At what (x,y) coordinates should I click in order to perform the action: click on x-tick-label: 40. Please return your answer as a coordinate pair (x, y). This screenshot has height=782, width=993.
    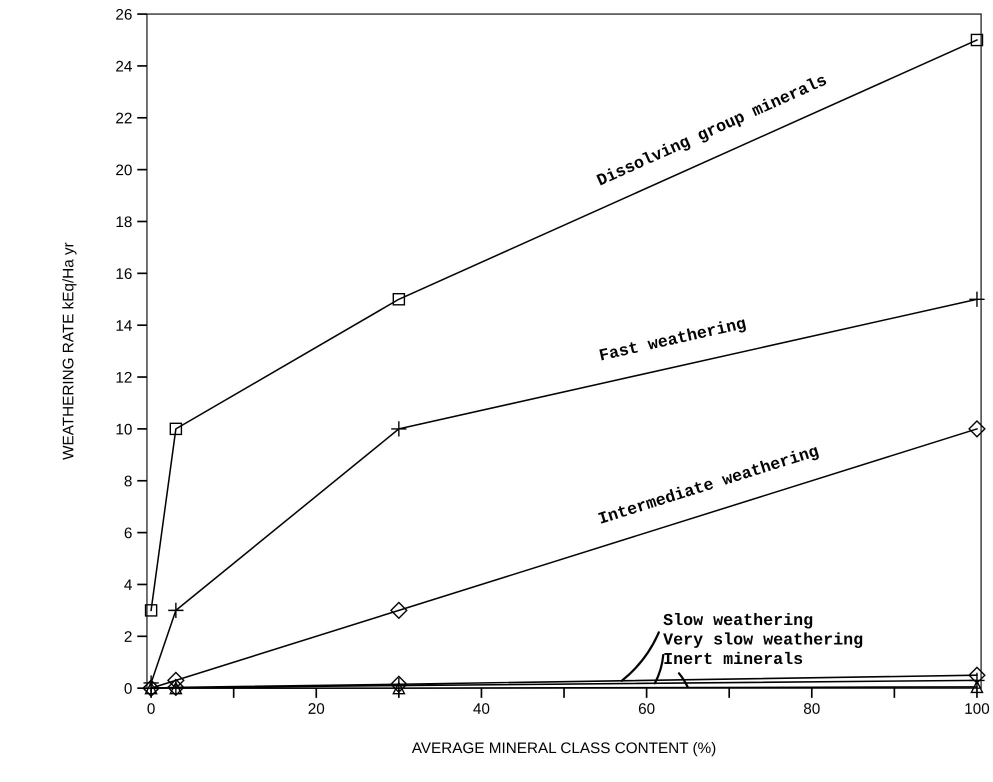
    Looking at the image, I should click on (481, 708).